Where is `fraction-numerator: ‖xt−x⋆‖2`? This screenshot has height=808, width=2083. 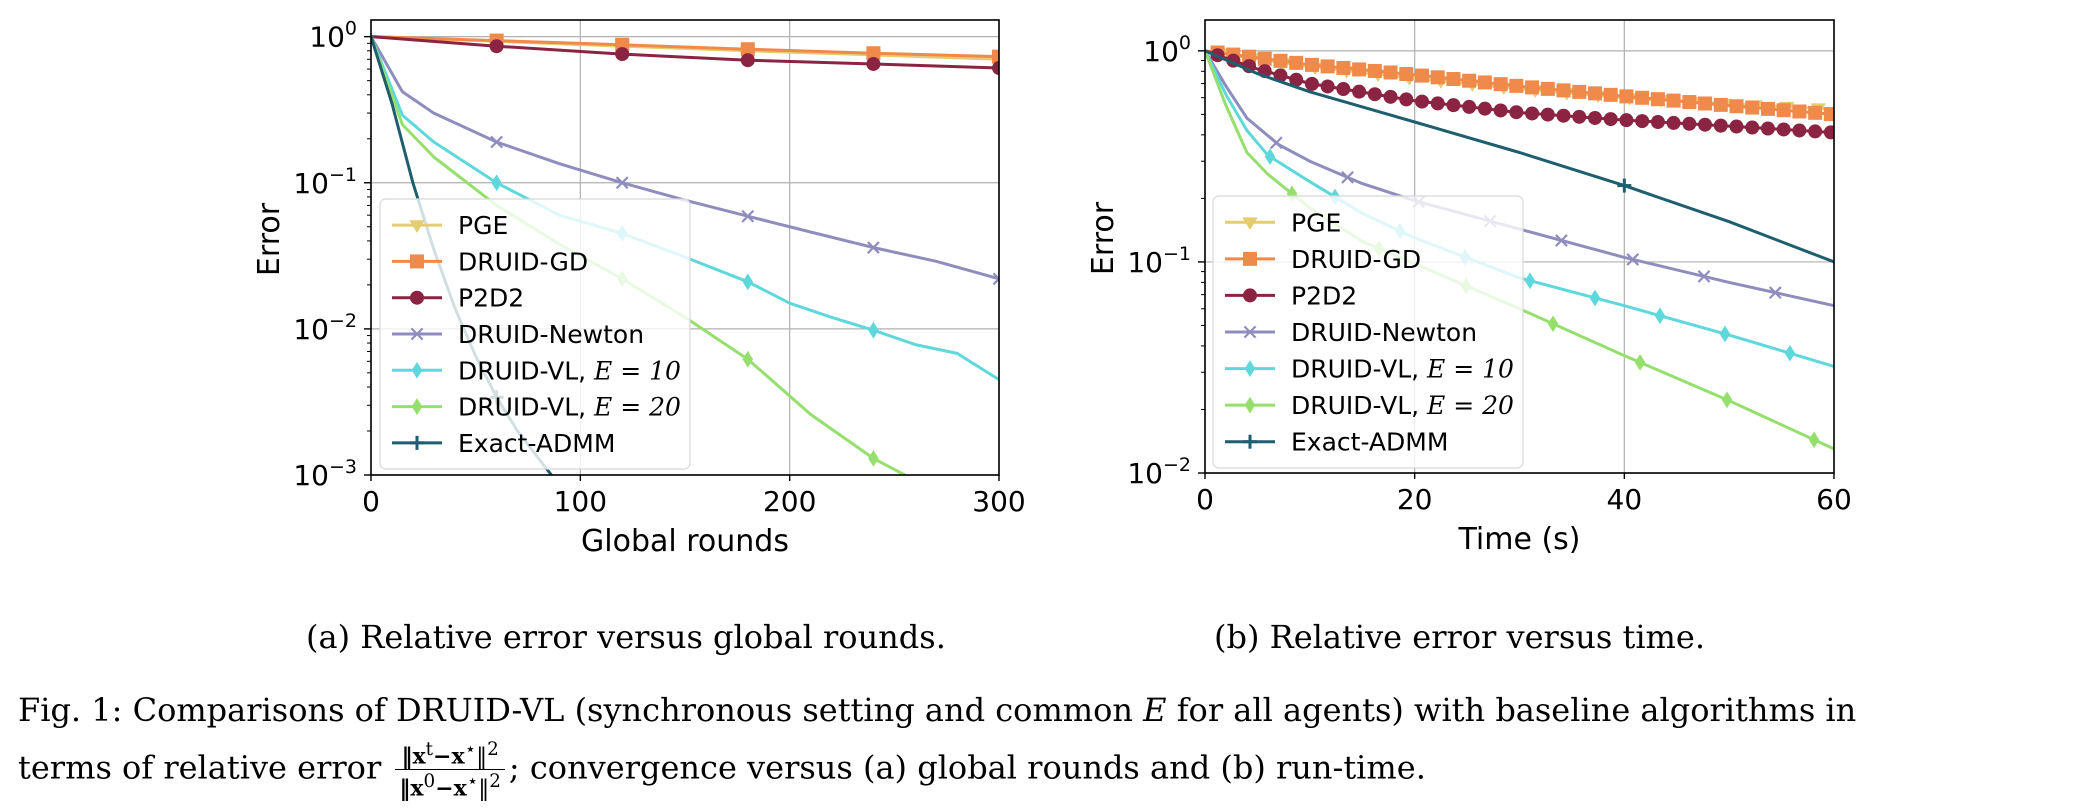
fraction-numerator: ‖xt−x⋆‖2 is located at coordinates (450, 754).